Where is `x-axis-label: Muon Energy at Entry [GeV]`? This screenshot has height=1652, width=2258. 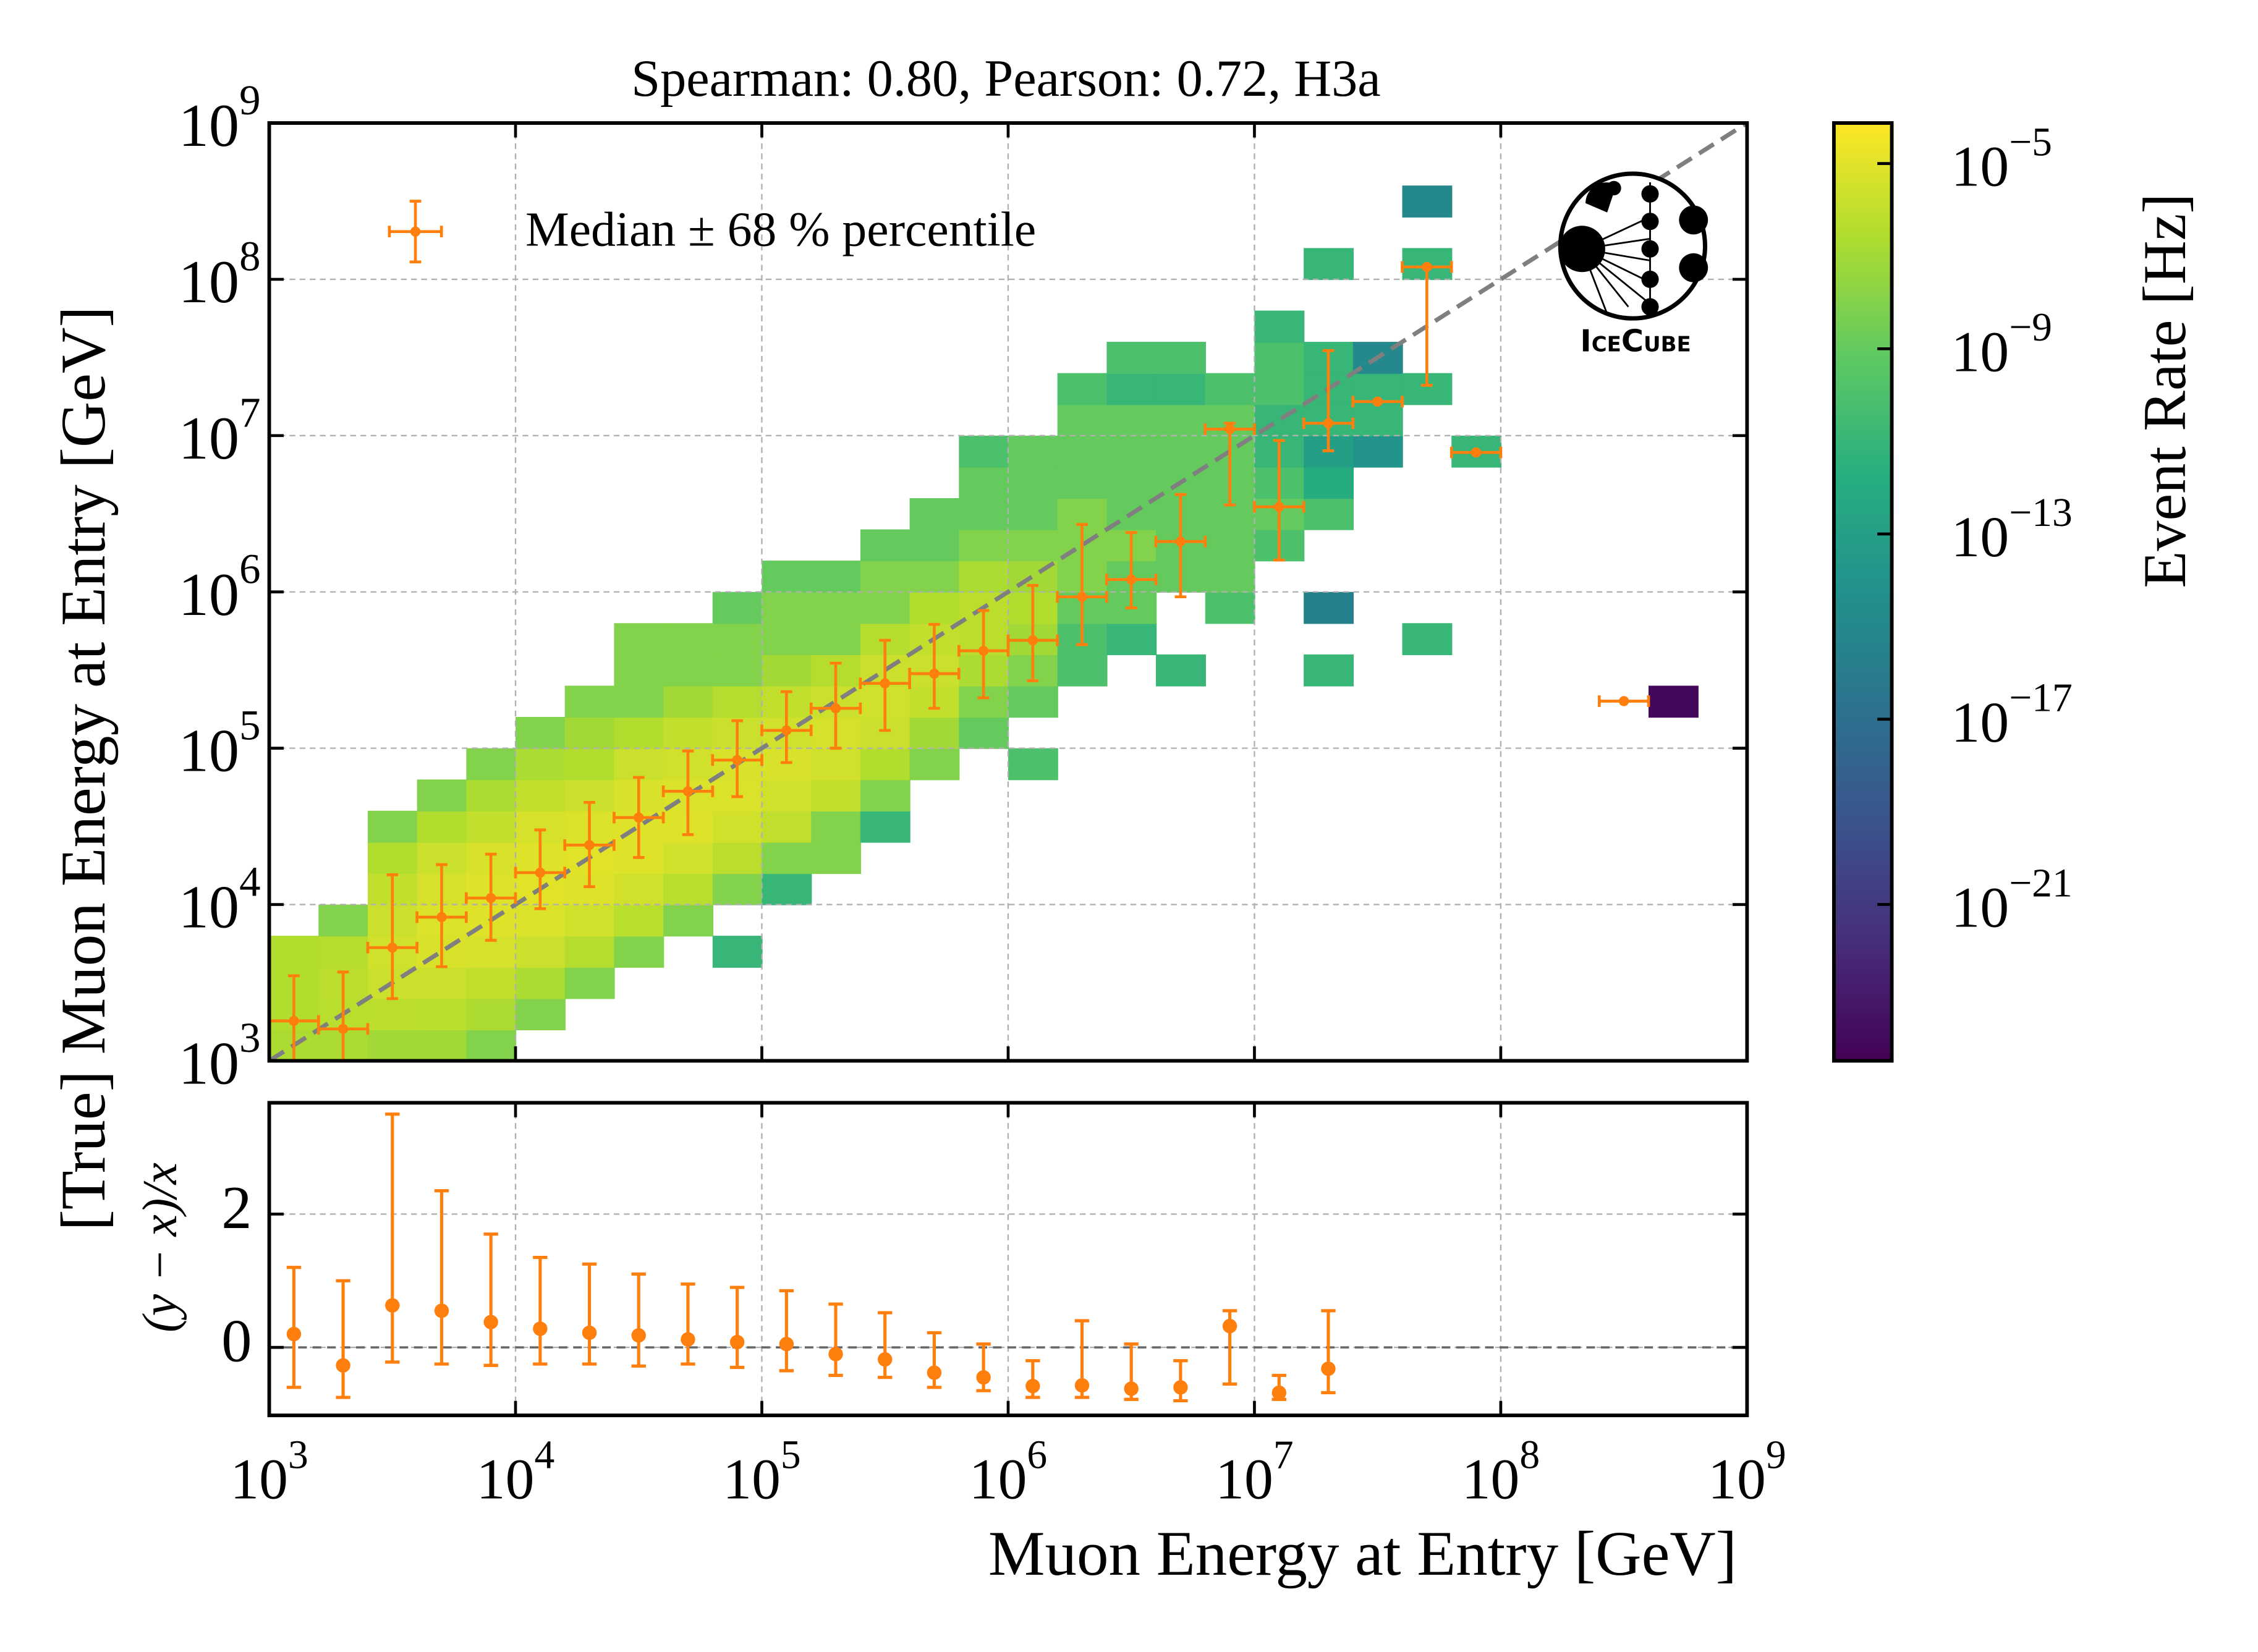 x-axis-label: Muon Energy at Entry [GeV] is located at coordinates (1362, 1554).